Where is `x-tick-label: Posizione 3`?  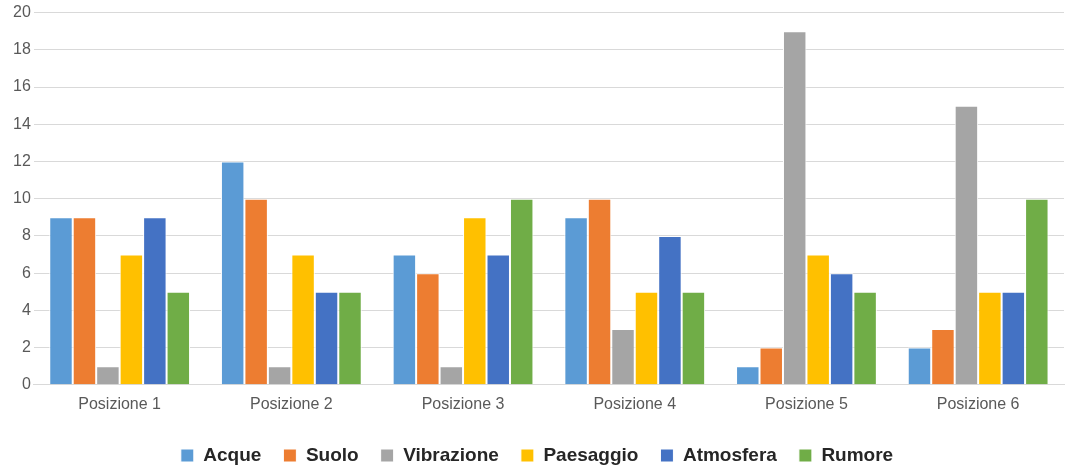
x-tick-label: Posizione 3 is located at coordinates (463, 403).